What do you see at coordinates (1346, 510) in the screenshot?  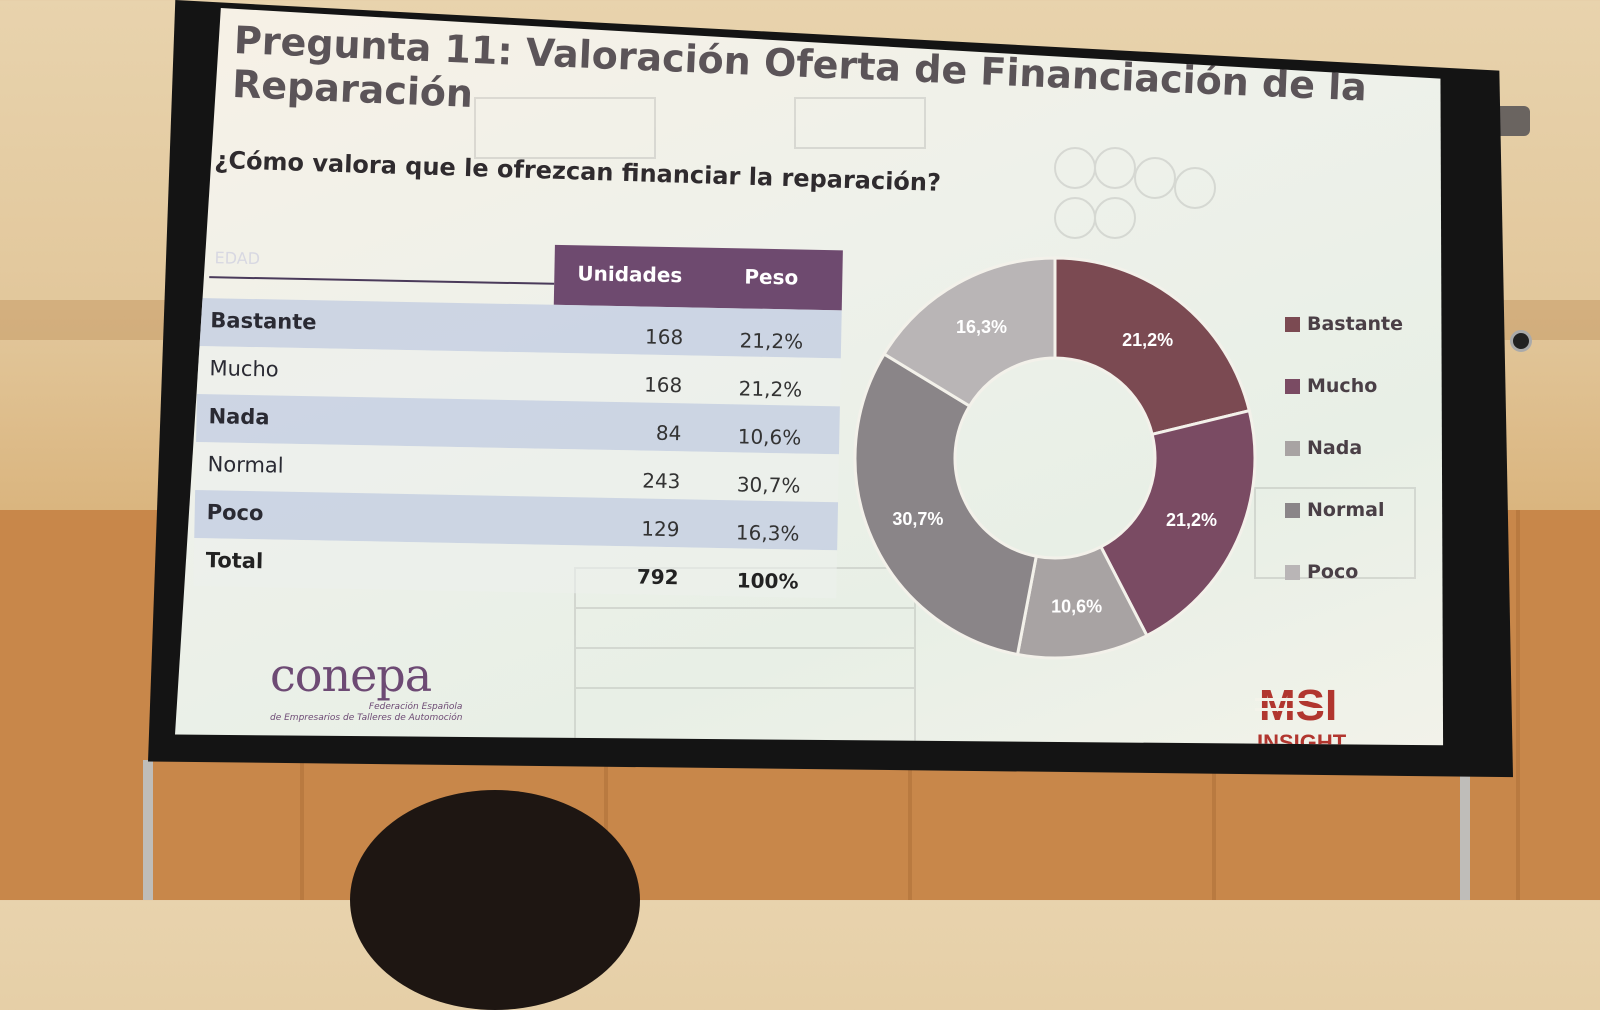 I see `legend-label: Normal` at bounding box center [1346, 510].